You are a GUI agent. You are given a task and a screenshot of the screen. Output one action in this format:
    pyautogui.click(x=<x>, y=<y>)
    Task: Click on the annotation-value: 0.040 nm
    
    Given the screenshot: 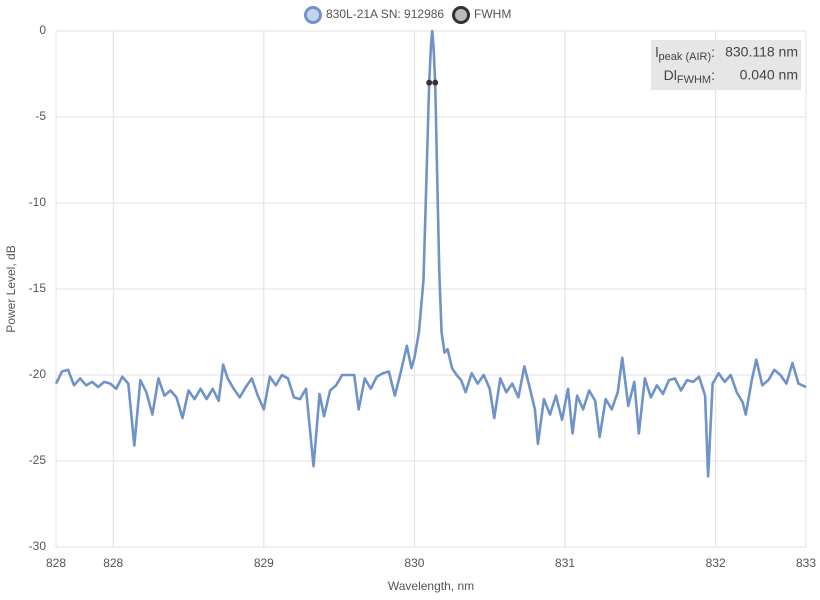 What is the action you would take?
    pyautogui.click(x=769, y=75)
    